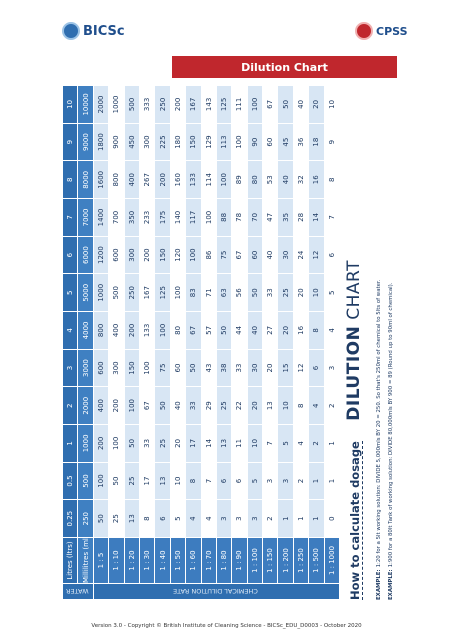  I want to click on value-cell: 12, so click(301, 368).